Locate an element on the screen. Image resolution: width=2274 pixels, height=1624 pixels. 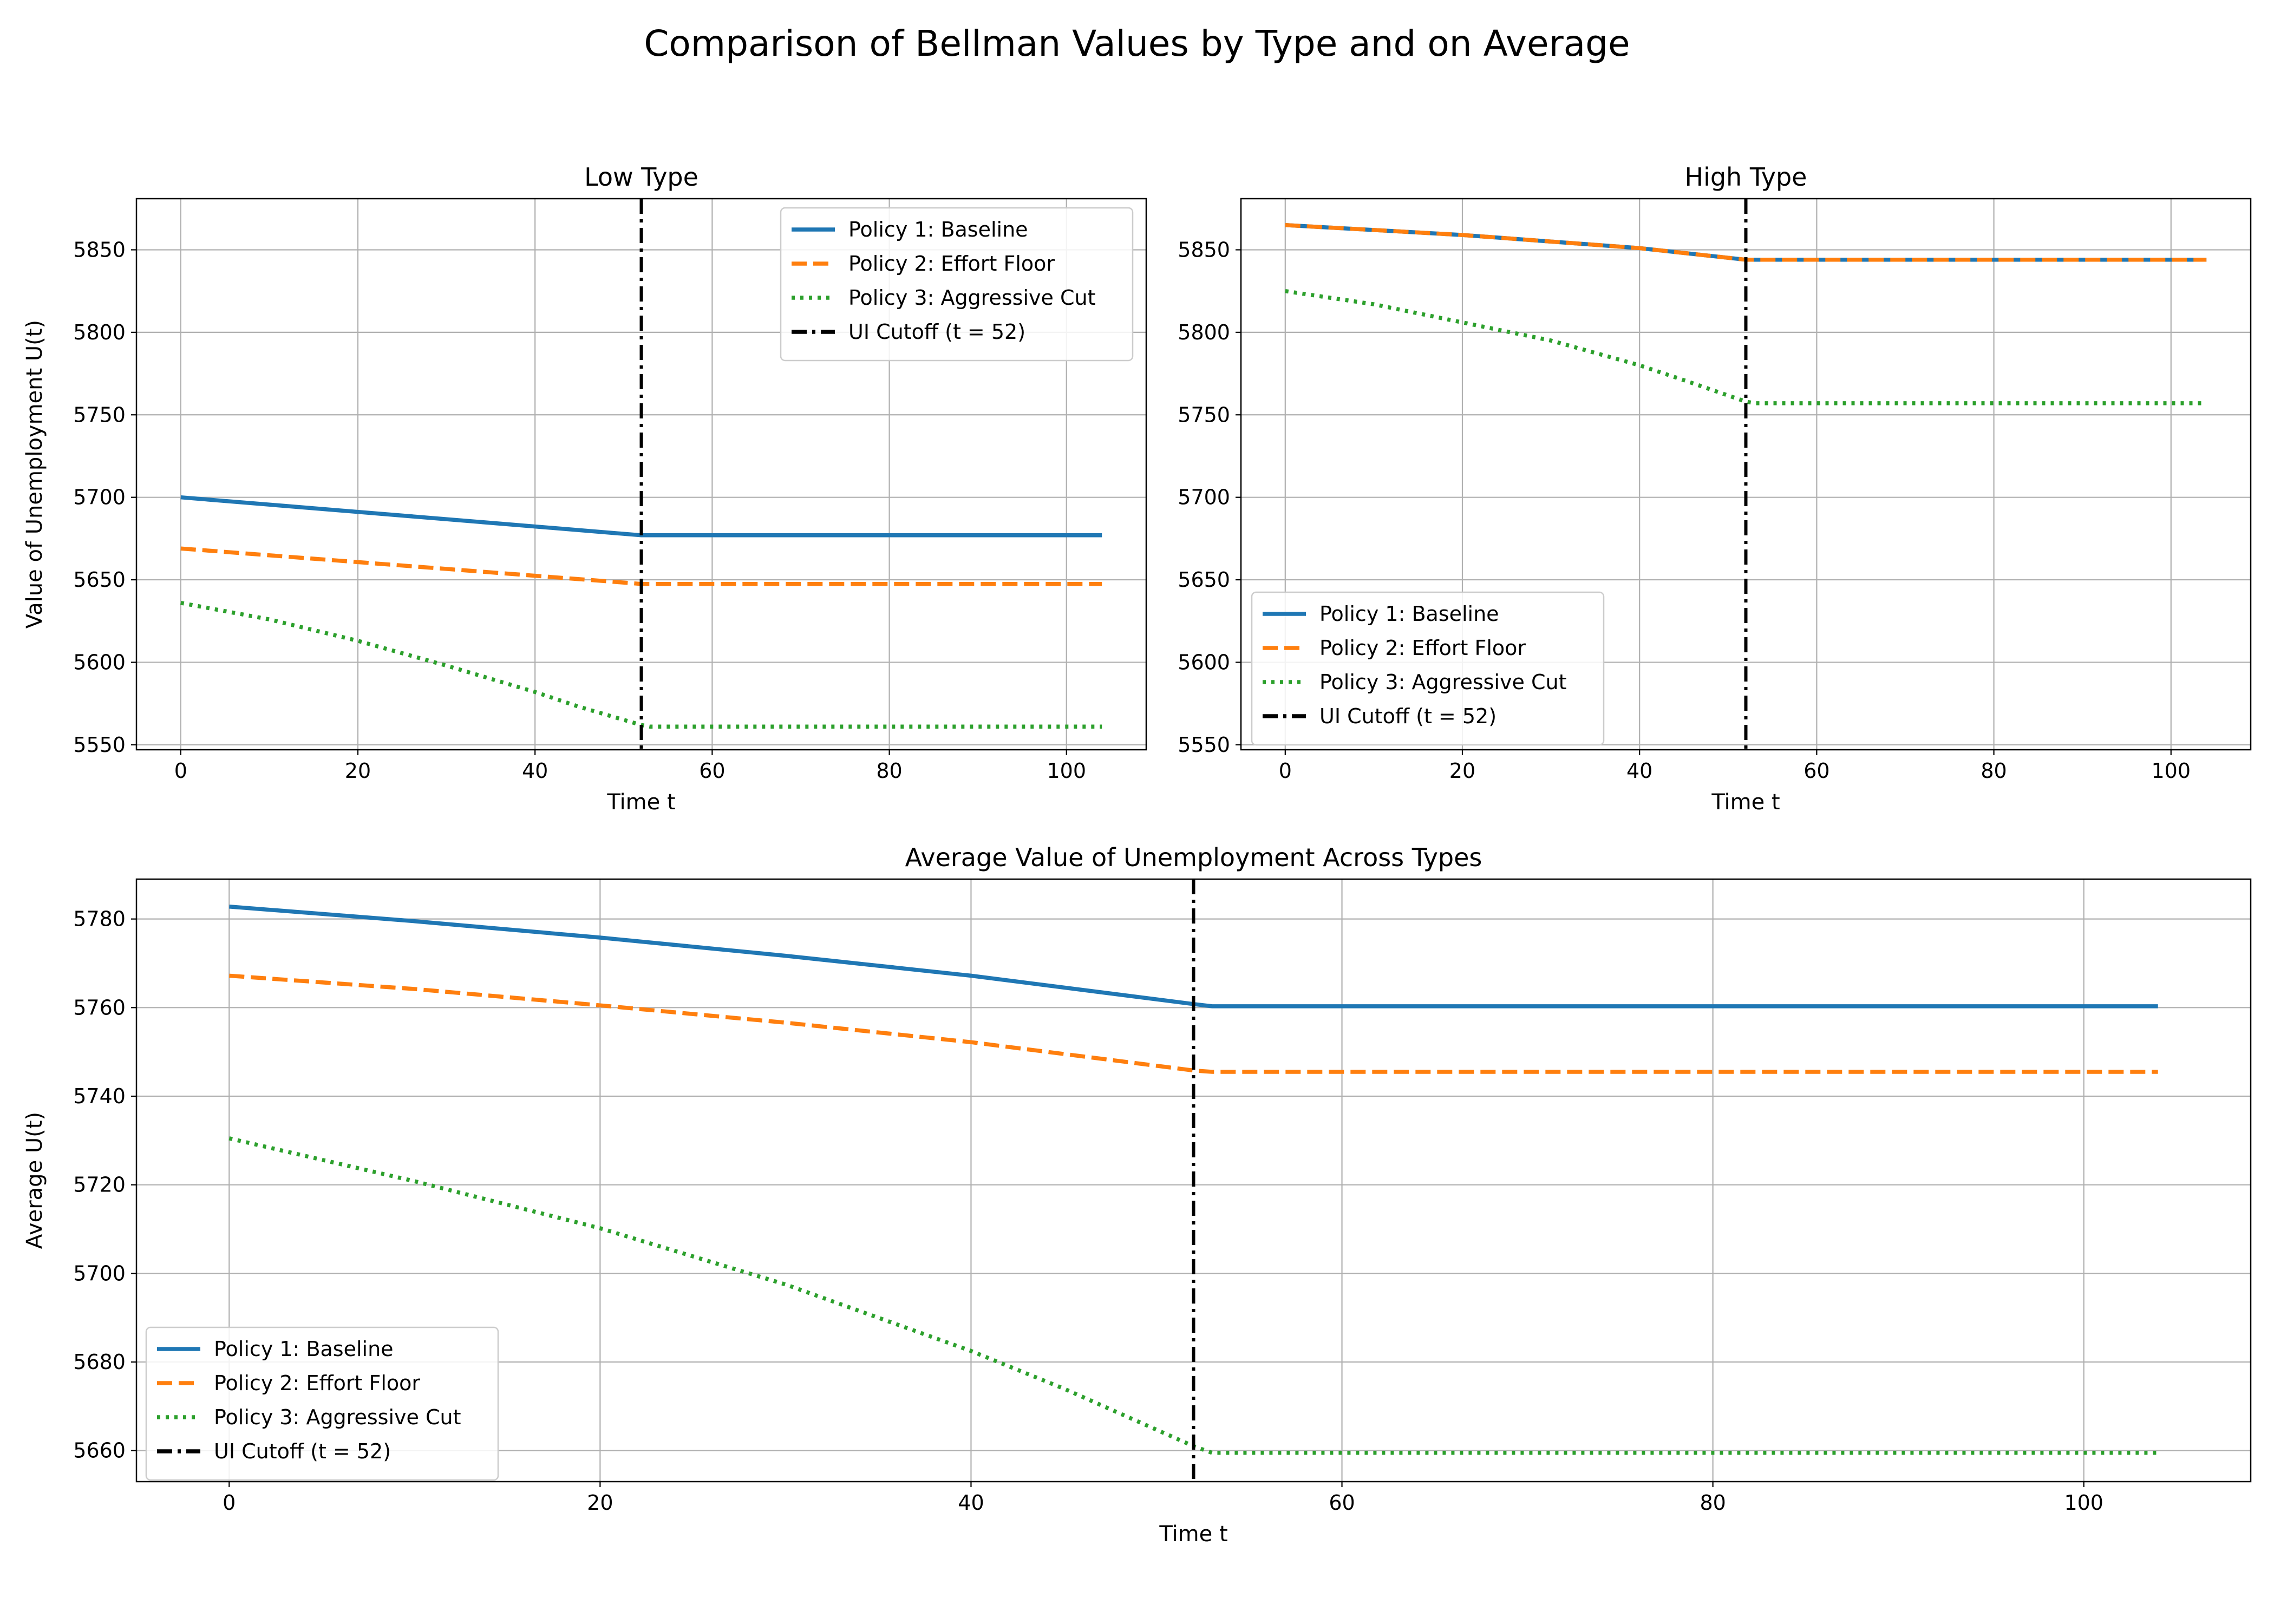
y-tick-label: 5720 is located at coordinates (99, 1185).